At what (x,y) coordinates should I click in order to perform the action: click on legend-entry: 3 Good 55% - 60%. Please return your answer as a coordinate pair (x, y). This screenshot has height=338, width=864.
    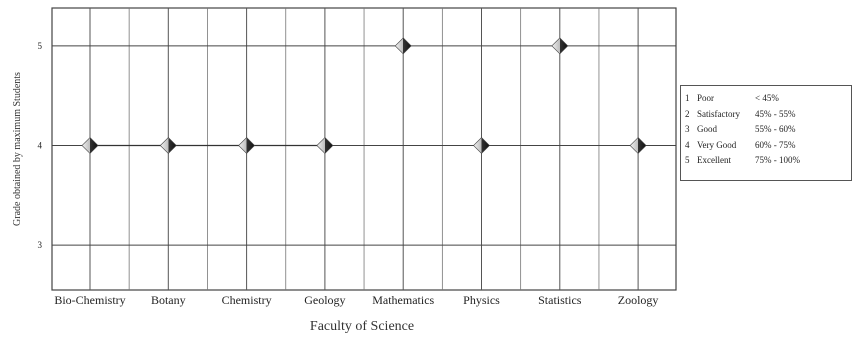
    Looking at the image, I should click on (766, 130).